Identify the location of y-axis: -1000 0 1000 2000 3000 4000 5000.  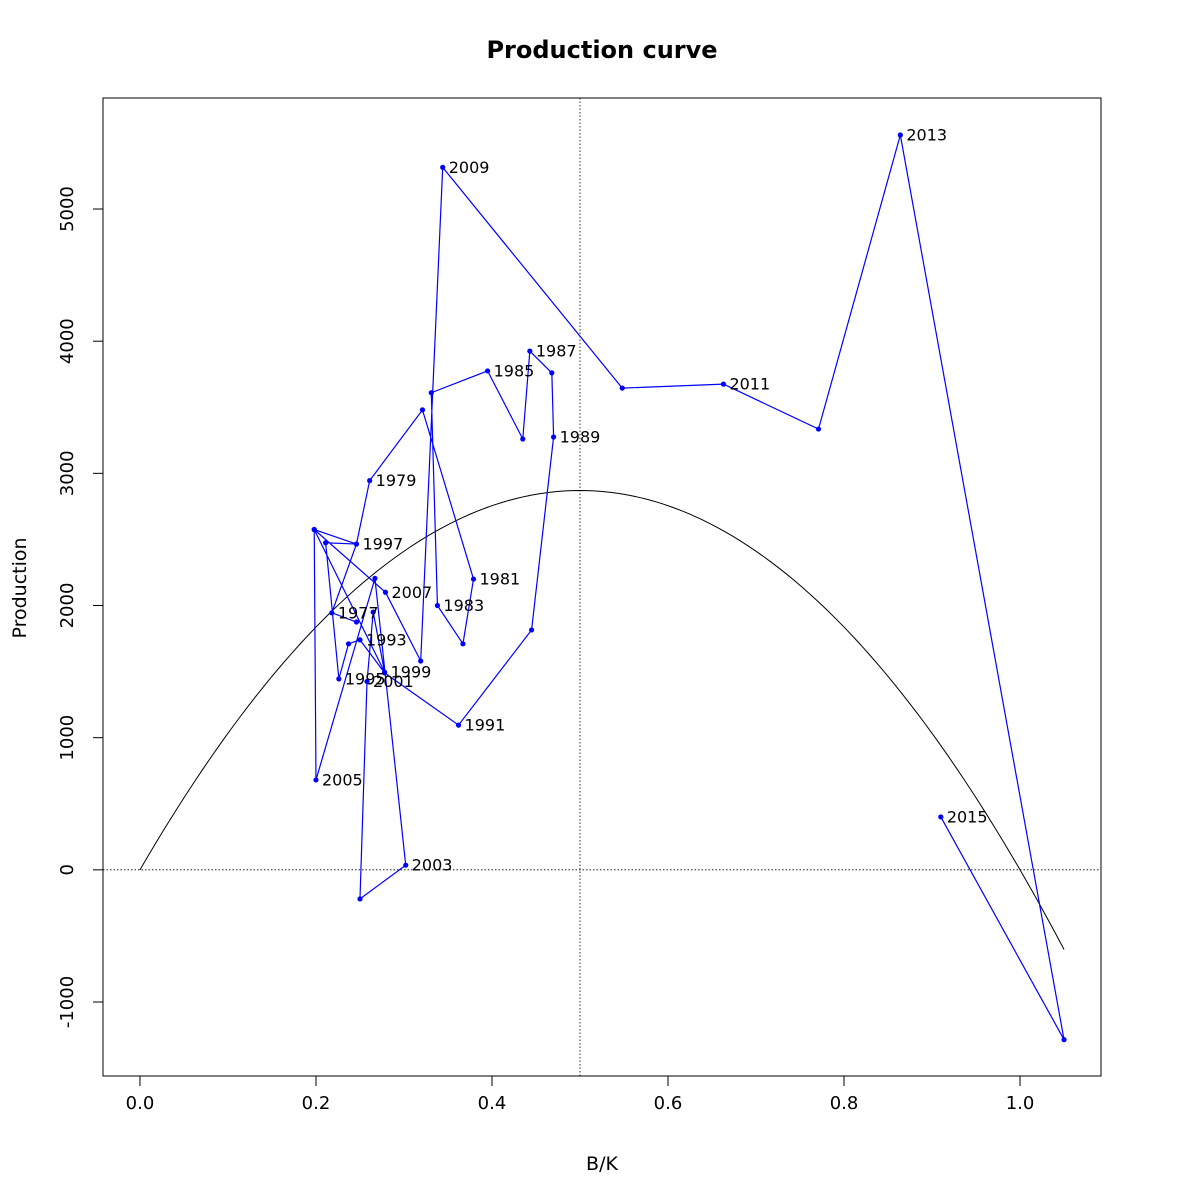
(80, 607).